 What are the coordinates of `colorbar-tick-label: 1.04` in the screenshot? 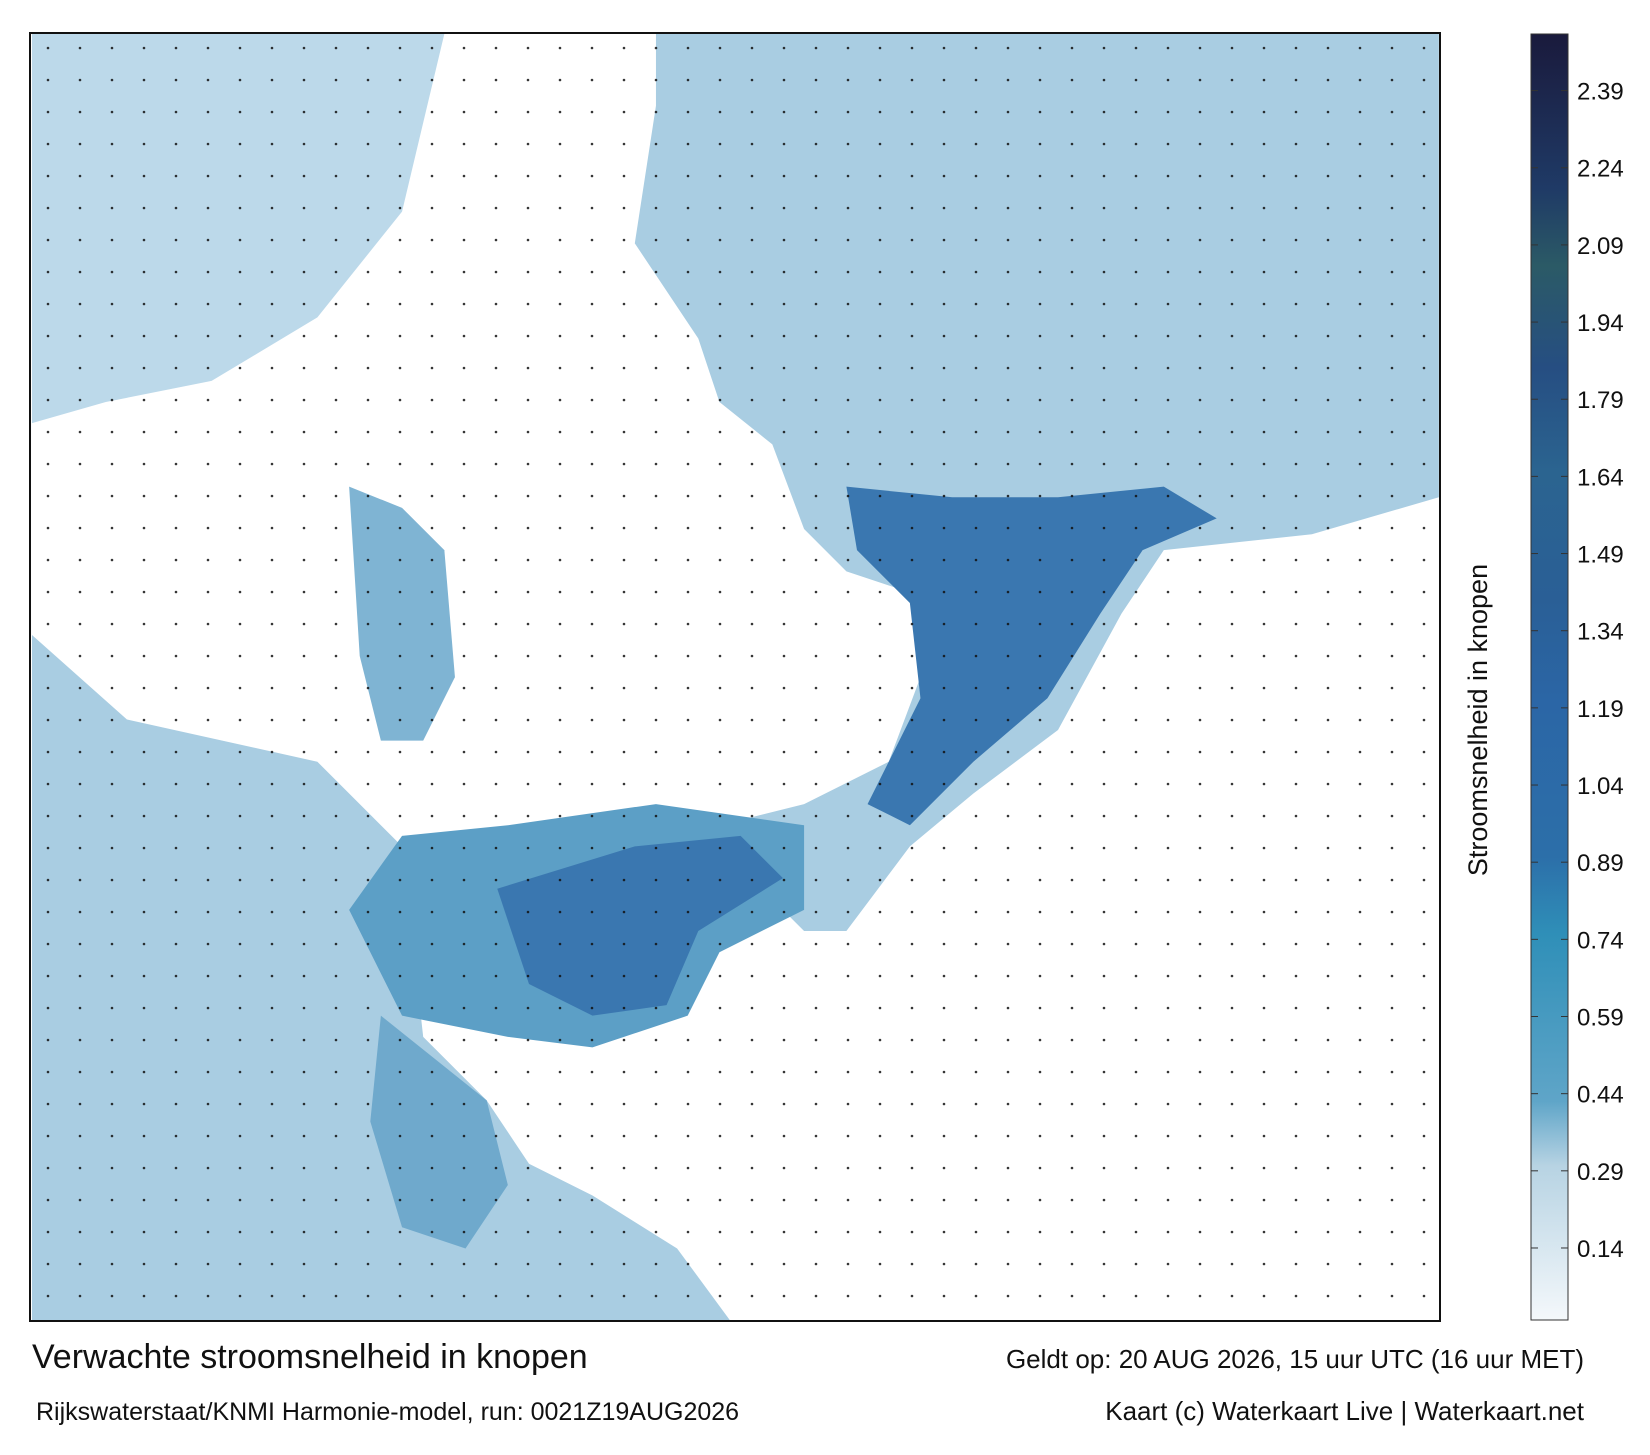 It's located at (1600, 786).